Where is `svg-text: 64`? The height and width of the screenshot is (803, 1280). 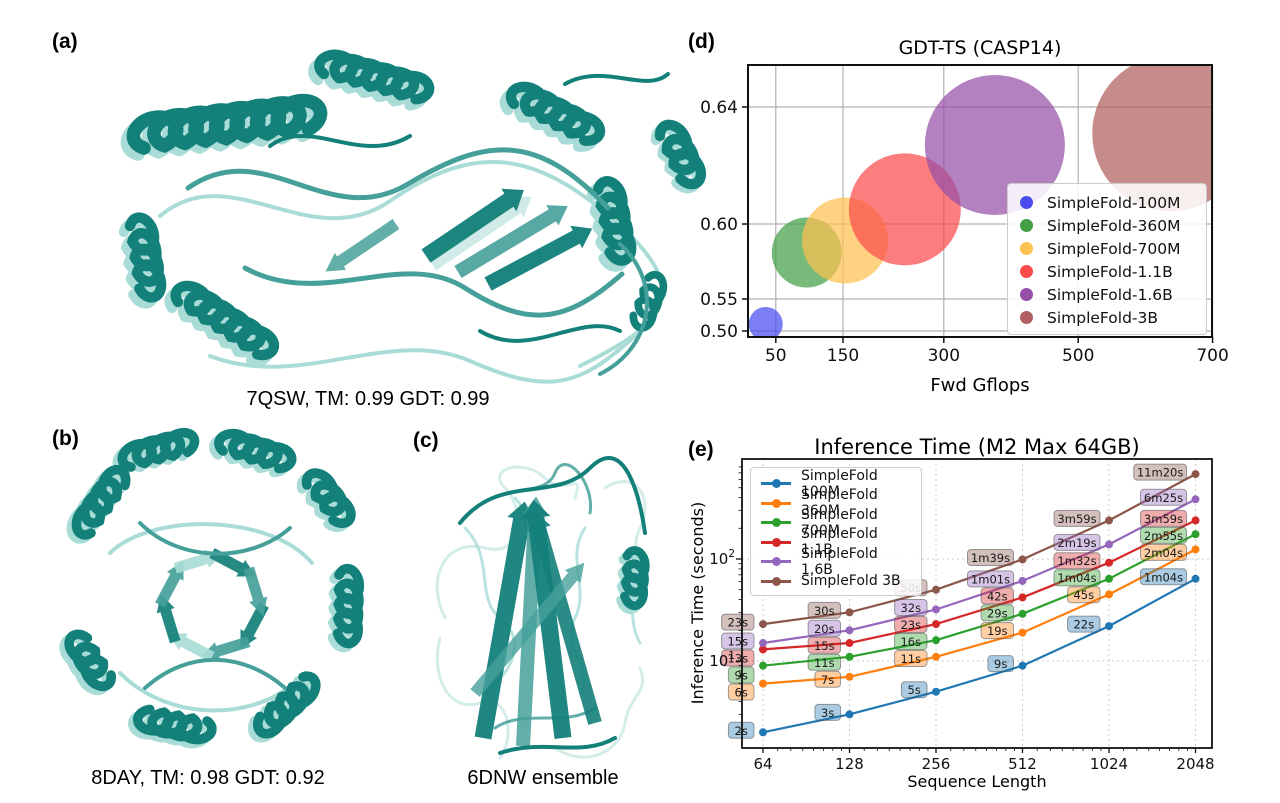
svg-text: 64 is located at coordinates (762, 764).